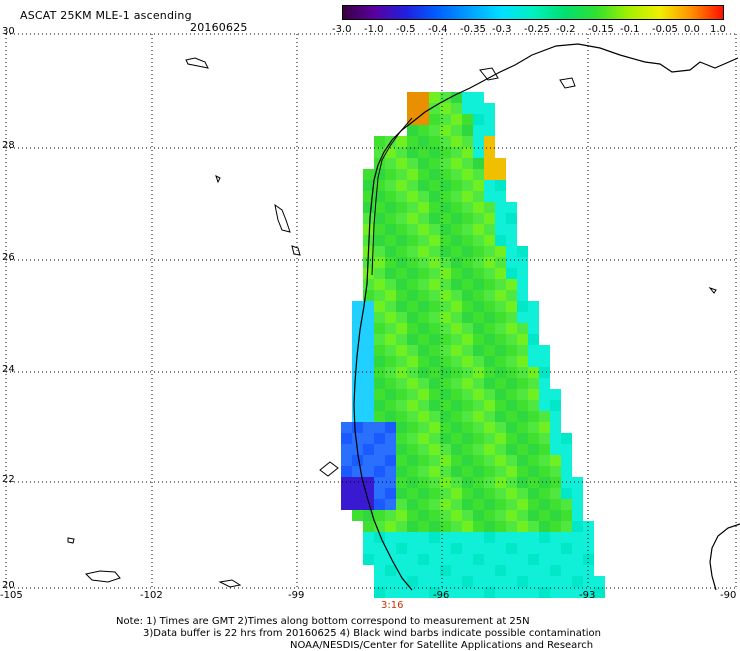  Describe the element at coordinates (692, 29) in the screenshot. I see `color-scale-label: 0.0` at that location.